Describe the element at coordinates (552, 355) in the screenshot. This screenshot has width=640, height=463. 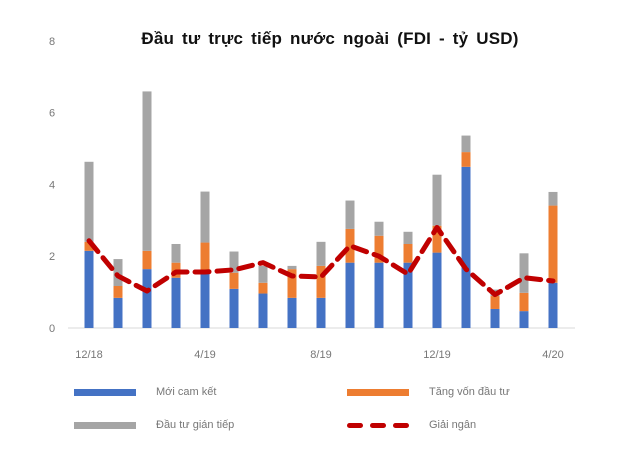
I see `x-tick-label: 4/20` at that location.